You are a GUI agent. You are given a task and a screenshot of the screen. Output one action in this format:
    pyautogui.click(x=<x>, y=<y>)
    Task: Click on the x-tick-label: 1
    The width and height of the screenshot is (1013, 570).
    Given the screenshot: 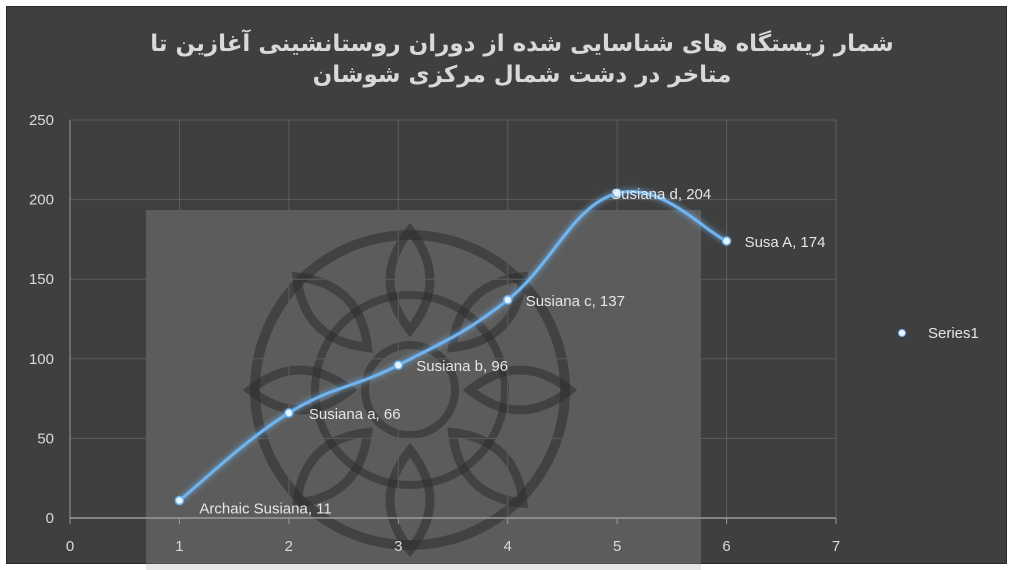 What is the action you would take?
    pyautogui.click(x=179, y=546)
    